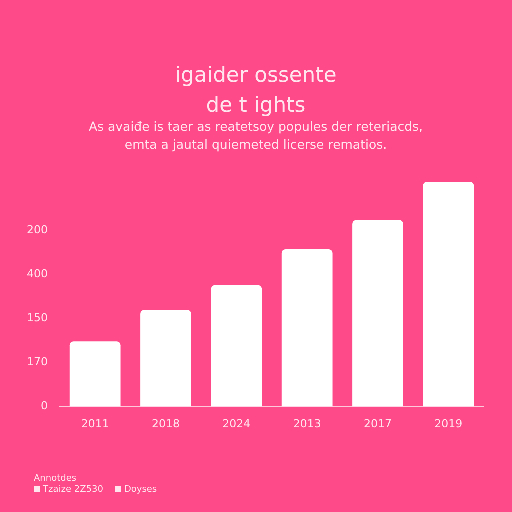 The height and width of the screenshot is (512, 512). Describe the element at coordinates (95, 423) in the screenshot. I see `x-tick-label: 2011` at that location.